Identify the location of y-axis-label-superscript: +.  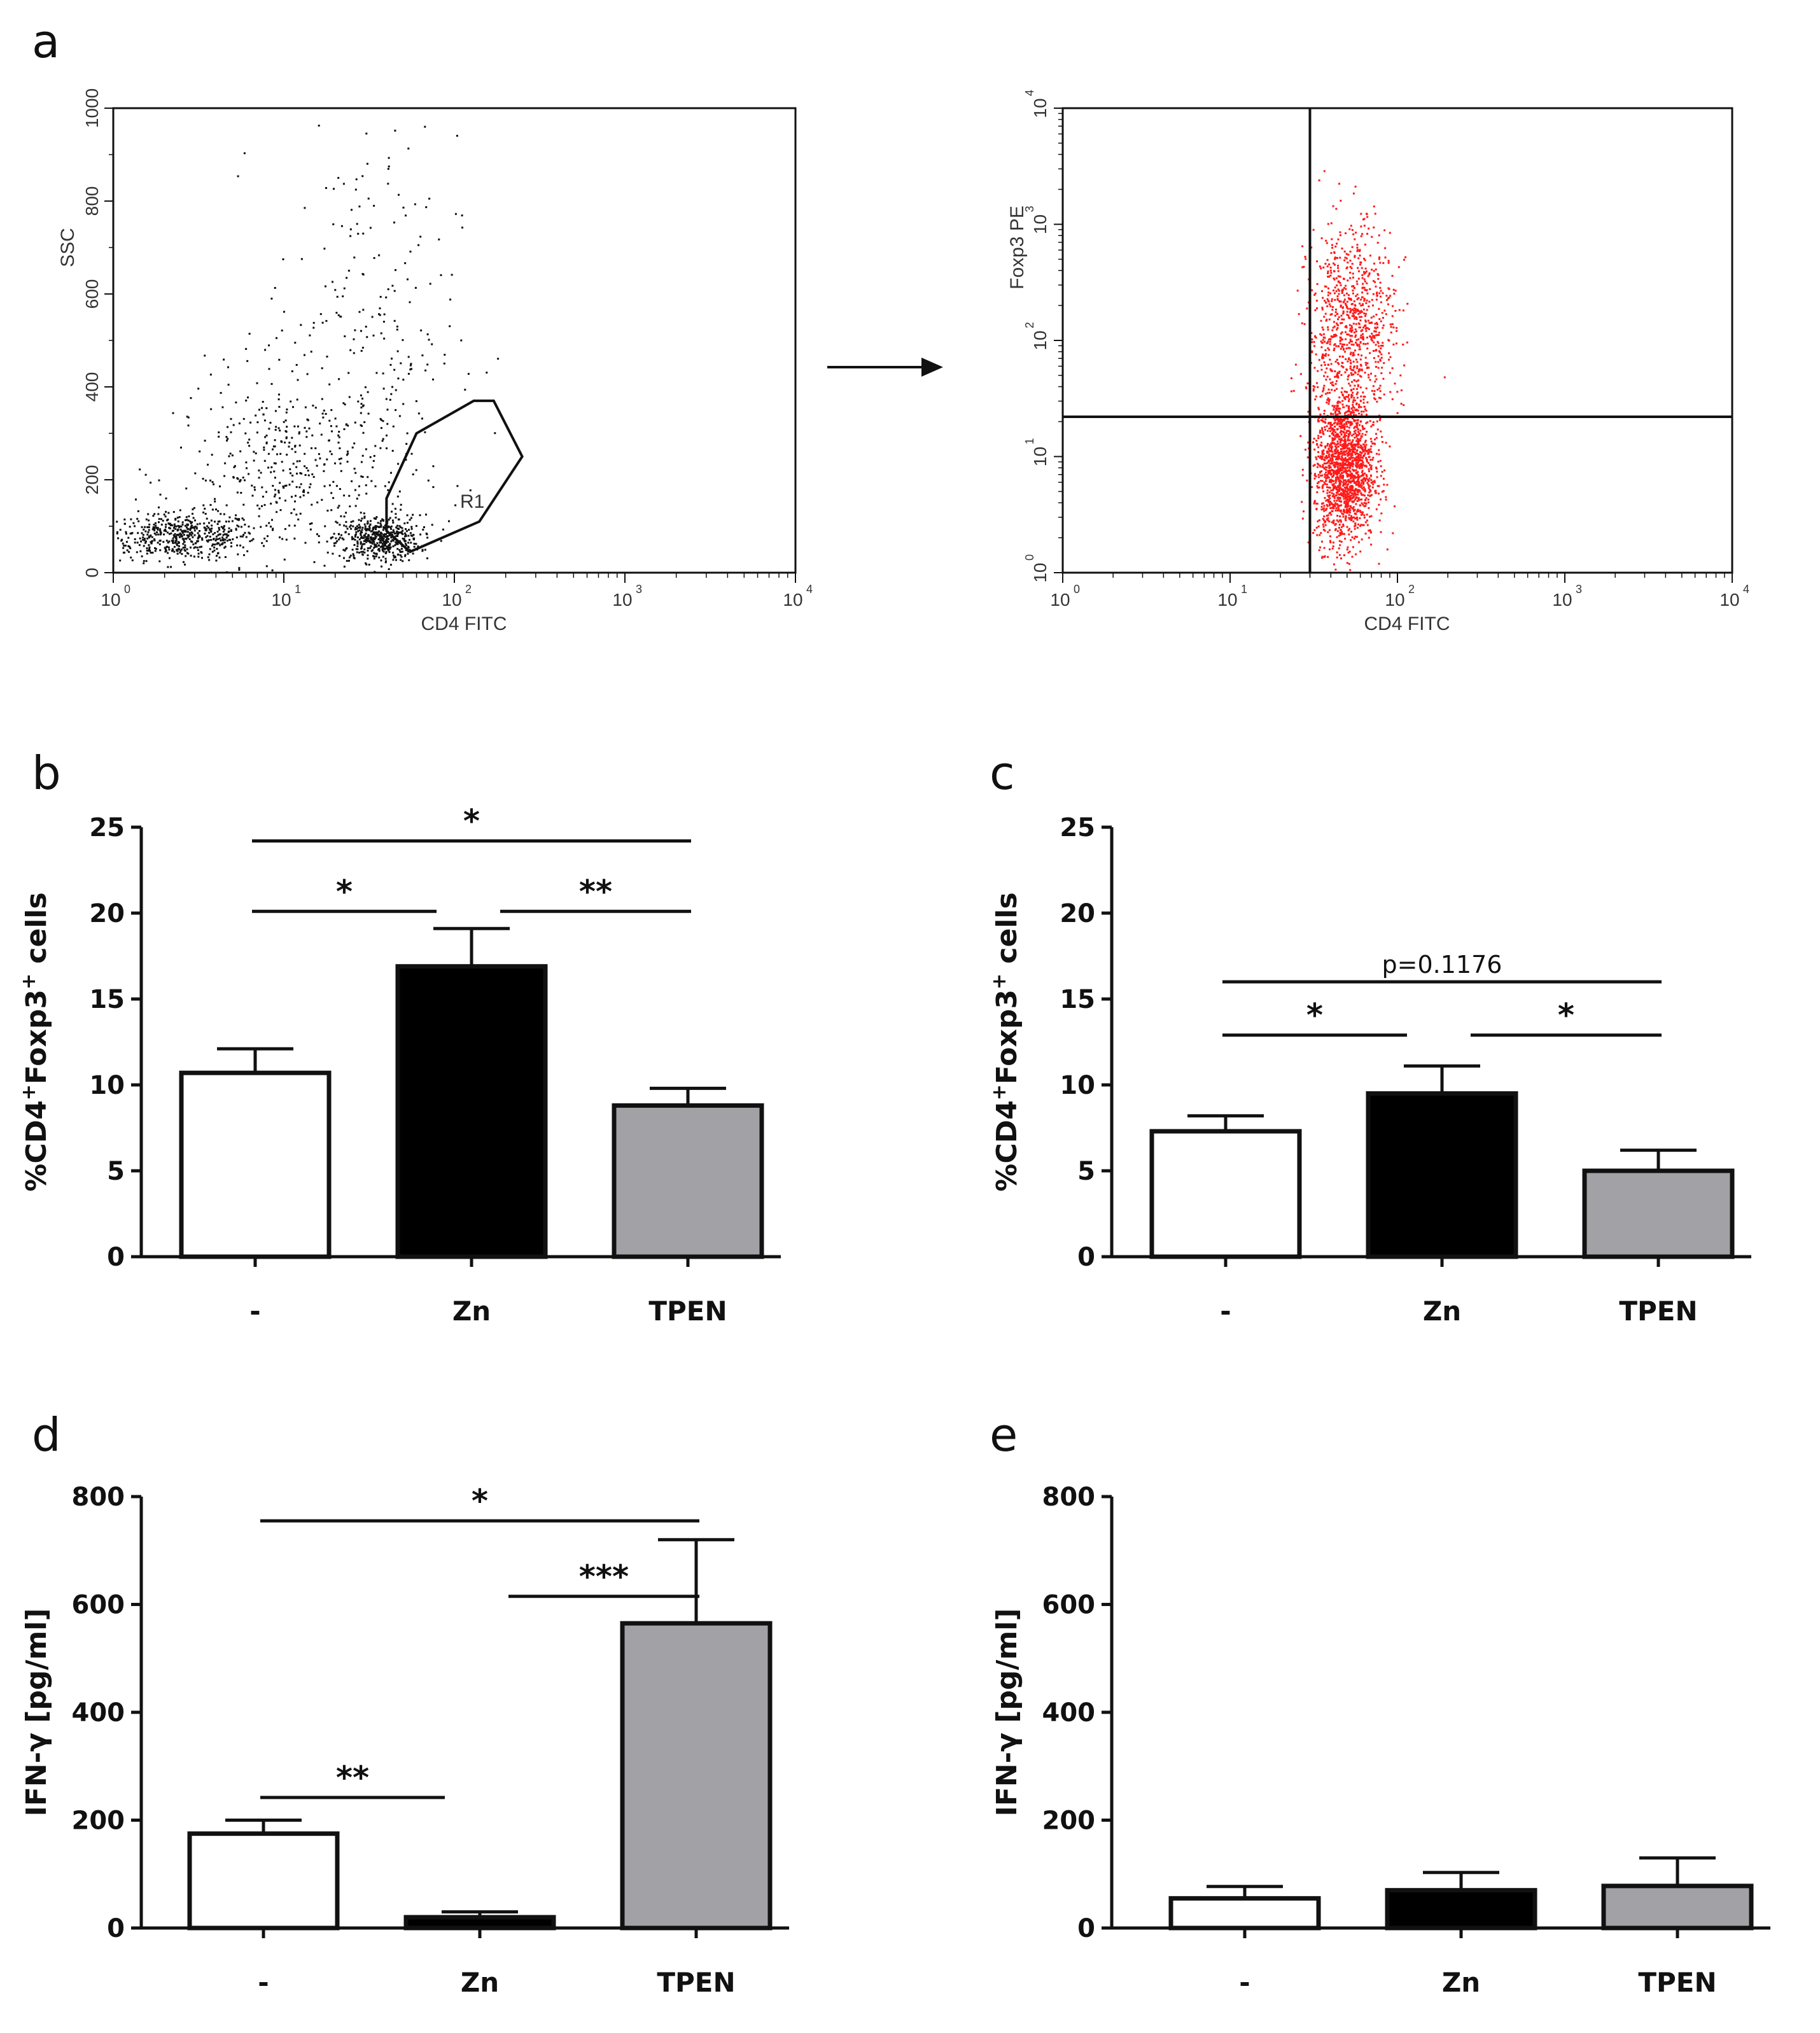
(29, 982).